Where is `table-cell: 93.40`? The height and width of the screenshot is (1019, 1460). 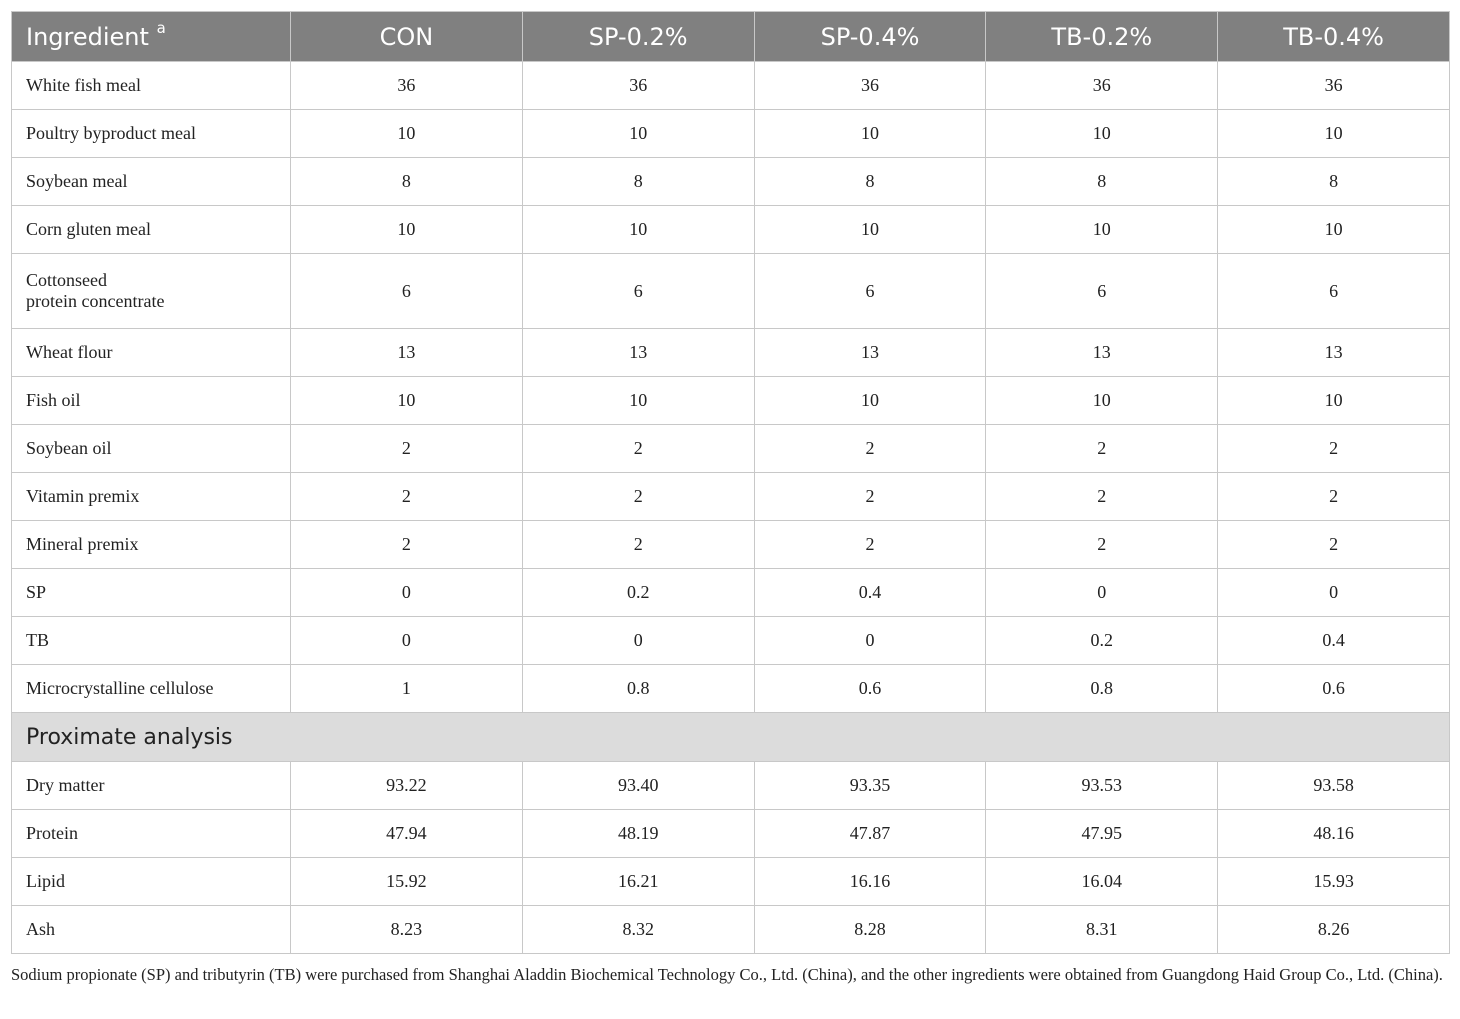
table-cell: 93.40 is located at coordinates (638, 785).